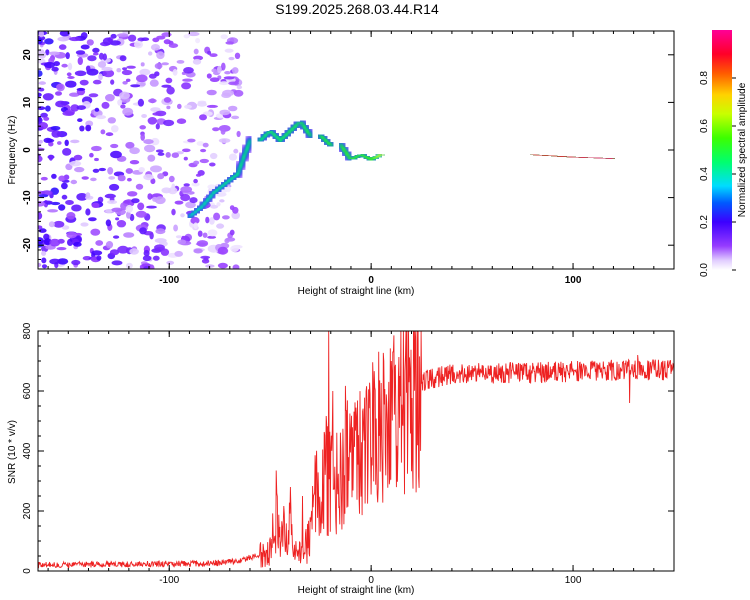  I want to click on snr-xtick-label: 0, so click(371, 580).